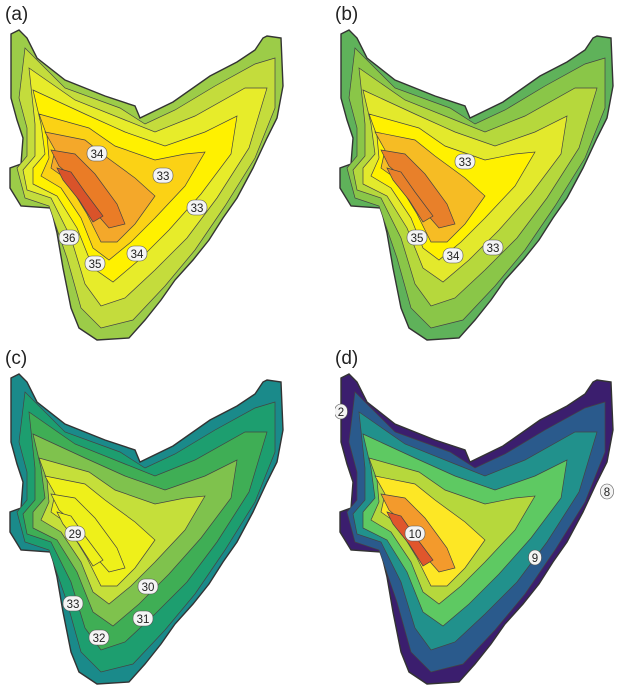 Image resolution: width=635 pixels, height=692 pixels. Describe the element at coordinates (110, 585) in the screenshot. I see `map-c-labels: 29 30 33 31 32` at that location.